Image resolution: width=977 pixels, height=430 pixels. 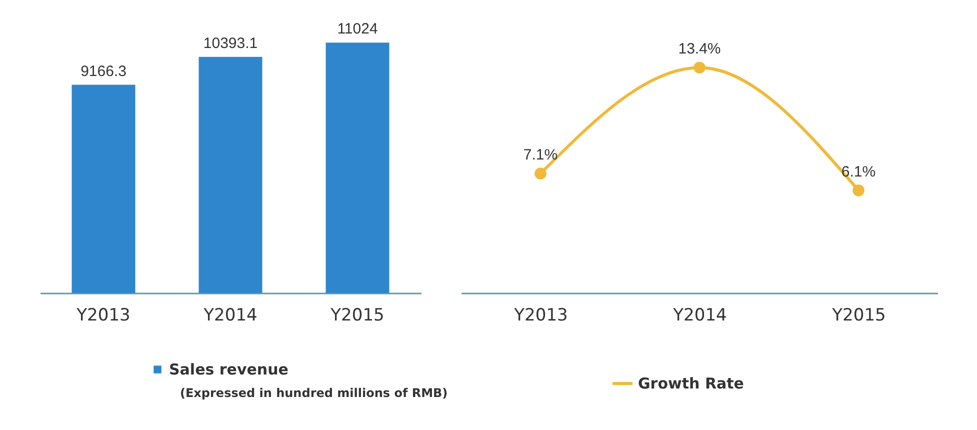 What do you see at coordinates (858, 171) in the screenshot?
I see `data-label: 6.1%` at bounding box center [858, 171].